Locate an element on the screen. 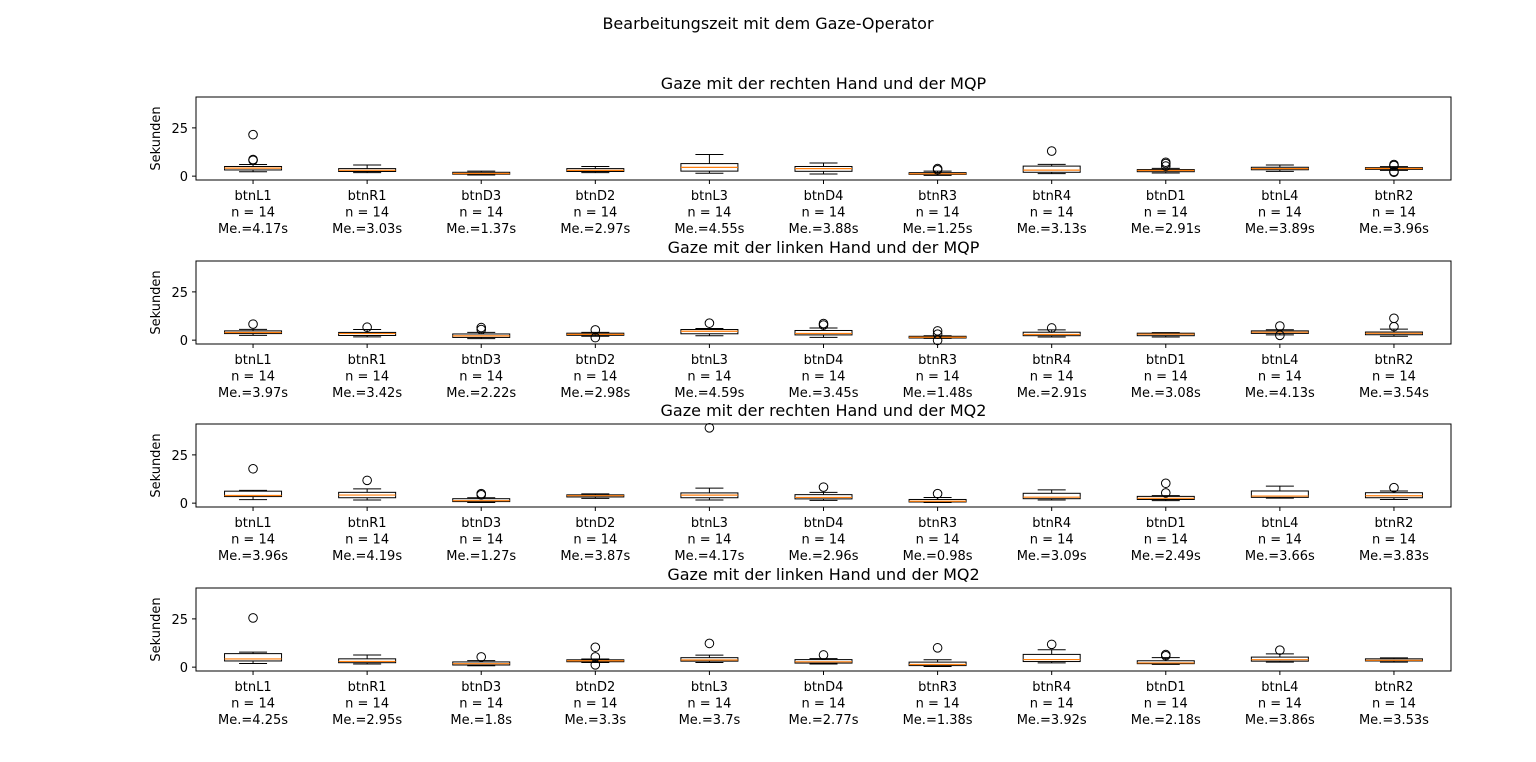 The image size is (1536, 762). x-median-label: Me.=2.96s is located at coordinates (824, 556).